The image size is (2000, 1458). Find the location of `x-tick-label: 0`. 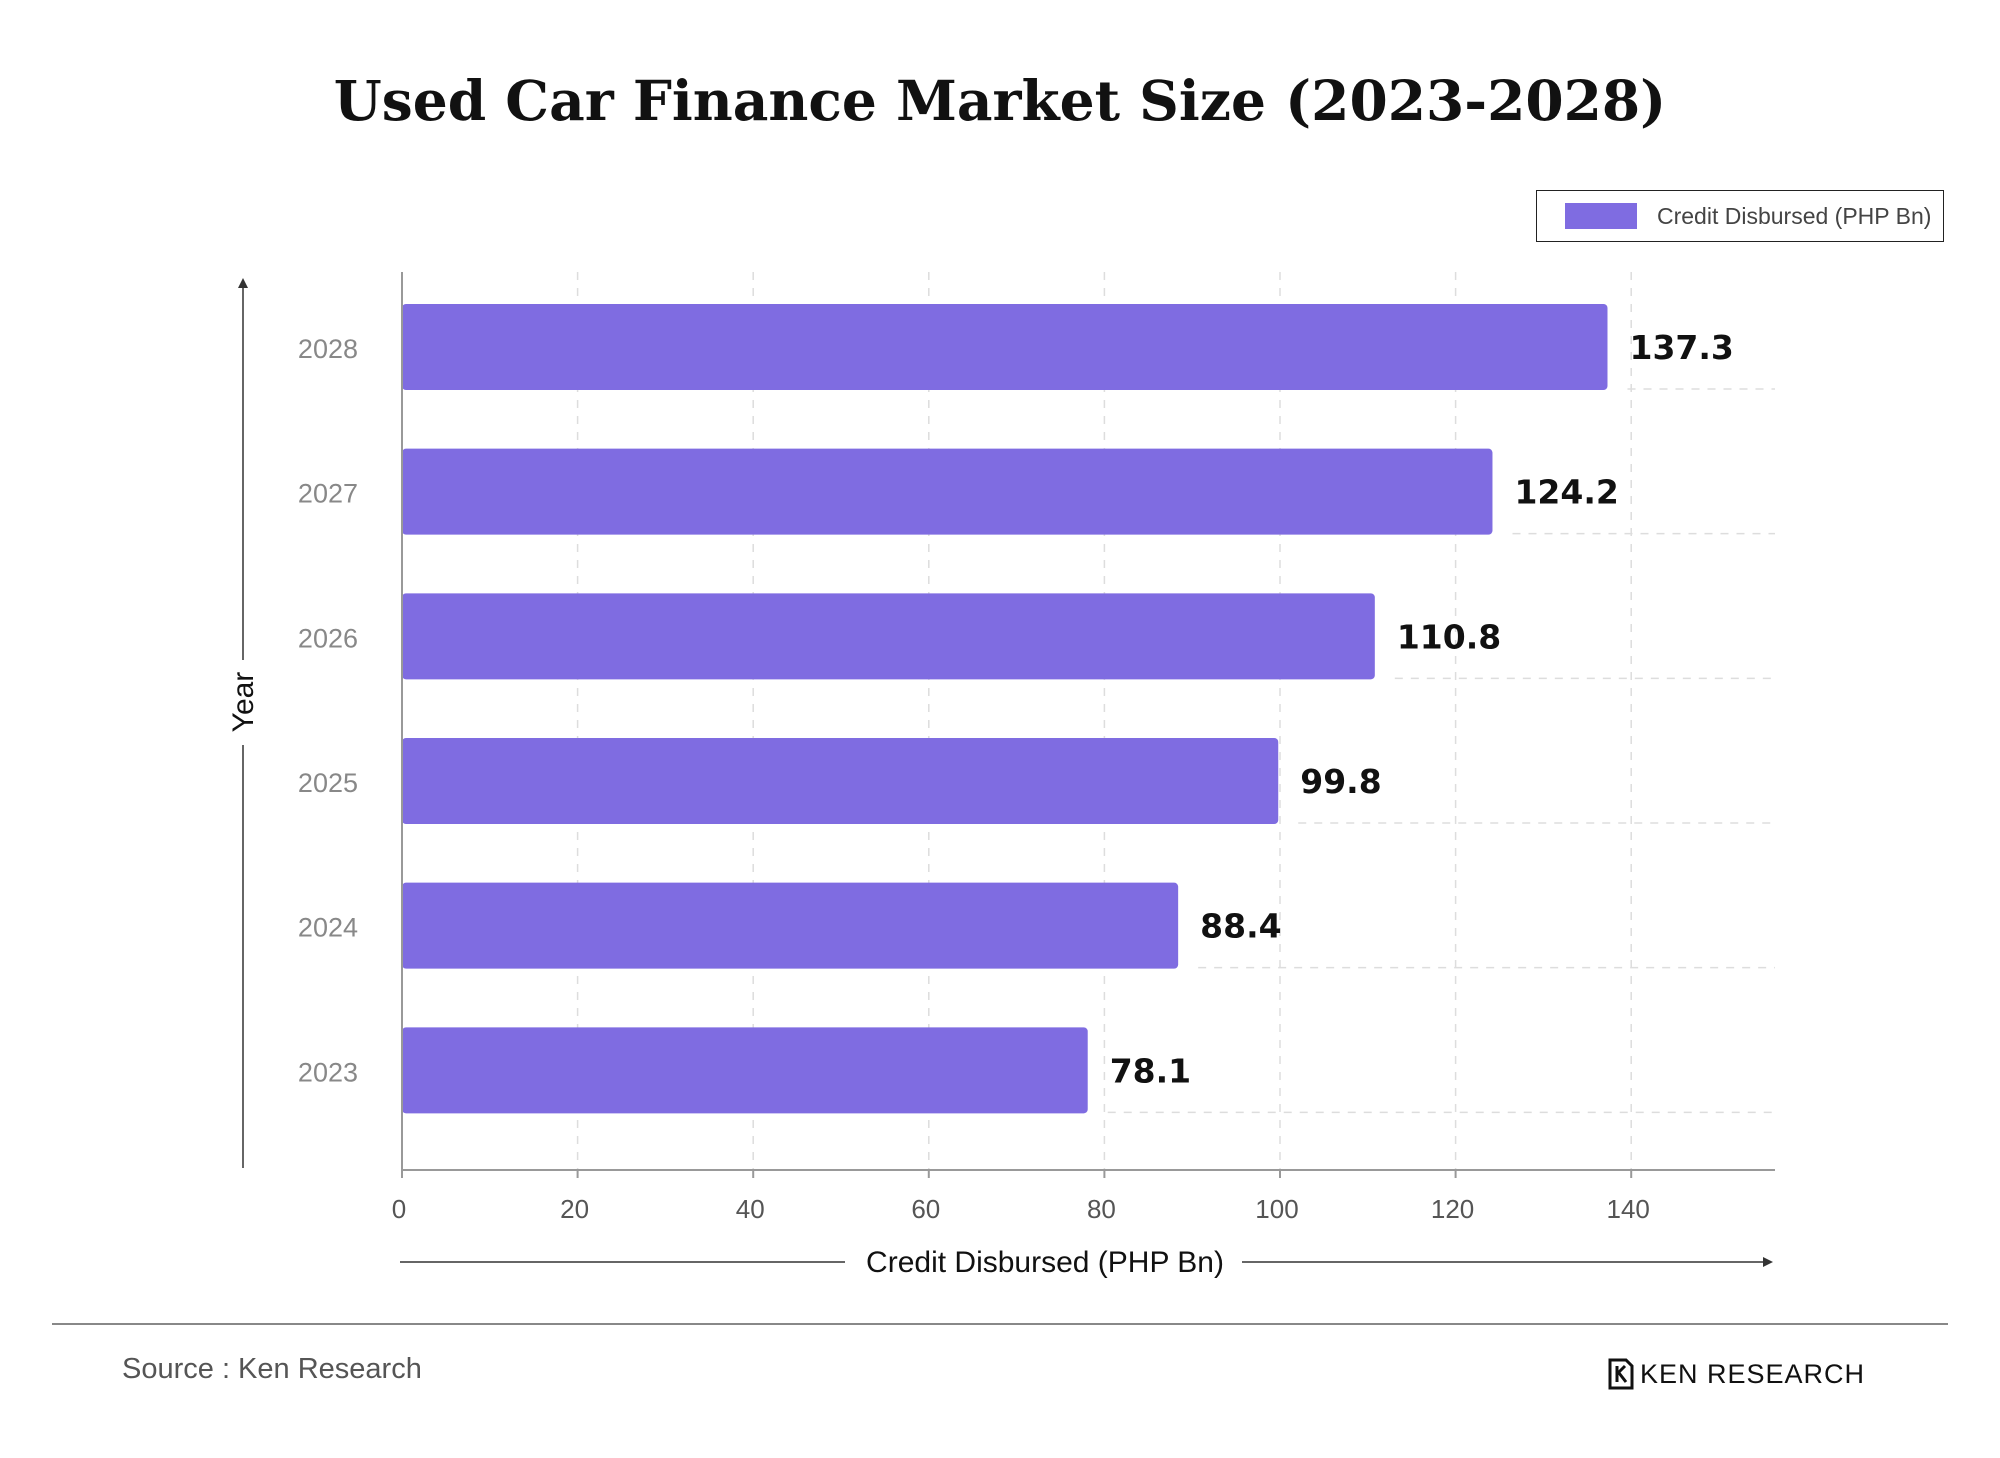

x-tick-label: 0 is located at coordinates (399, 1209).